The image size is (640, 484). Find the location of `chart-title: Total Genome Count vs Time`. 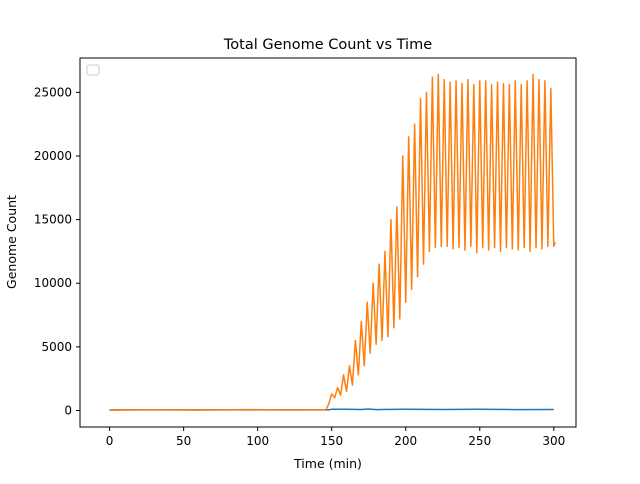

chart-title: Total Genome Count vs Time is located at coordinates (327, 45).